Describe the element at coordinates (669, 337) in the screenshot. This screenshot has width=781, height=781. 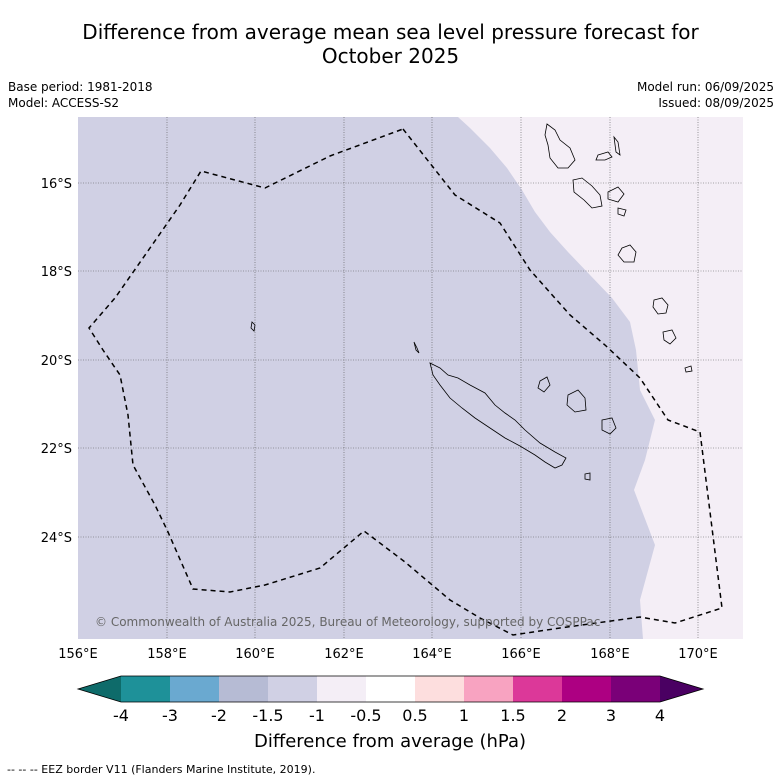
I see `tanna` at that location.